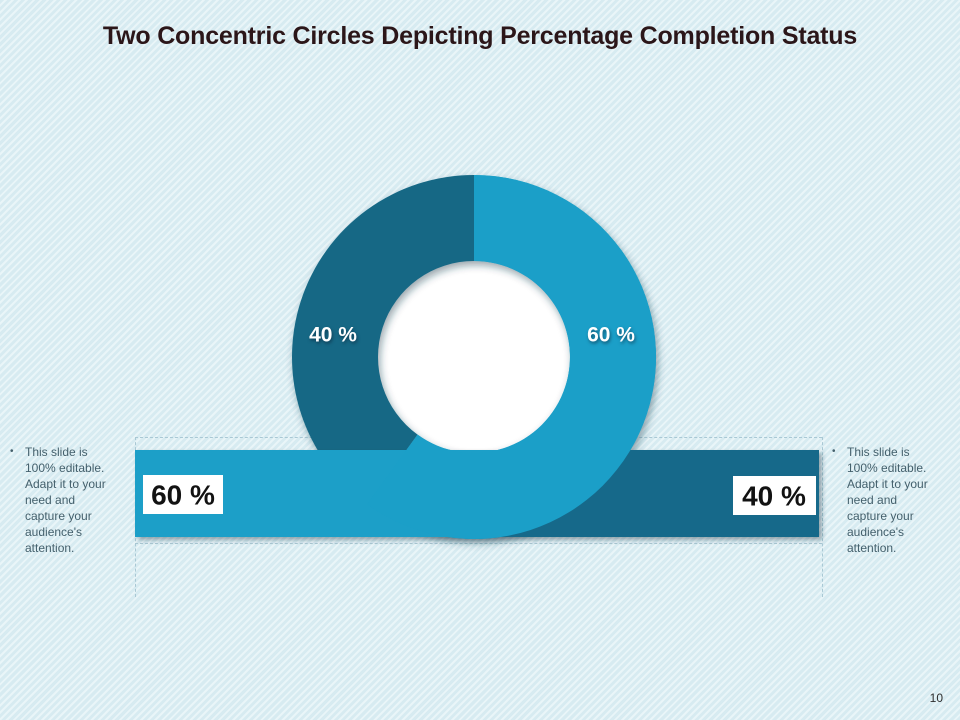 The width and height of the screenshot is (960, 720). I want to click on page-number: 10, so click(936, 698).